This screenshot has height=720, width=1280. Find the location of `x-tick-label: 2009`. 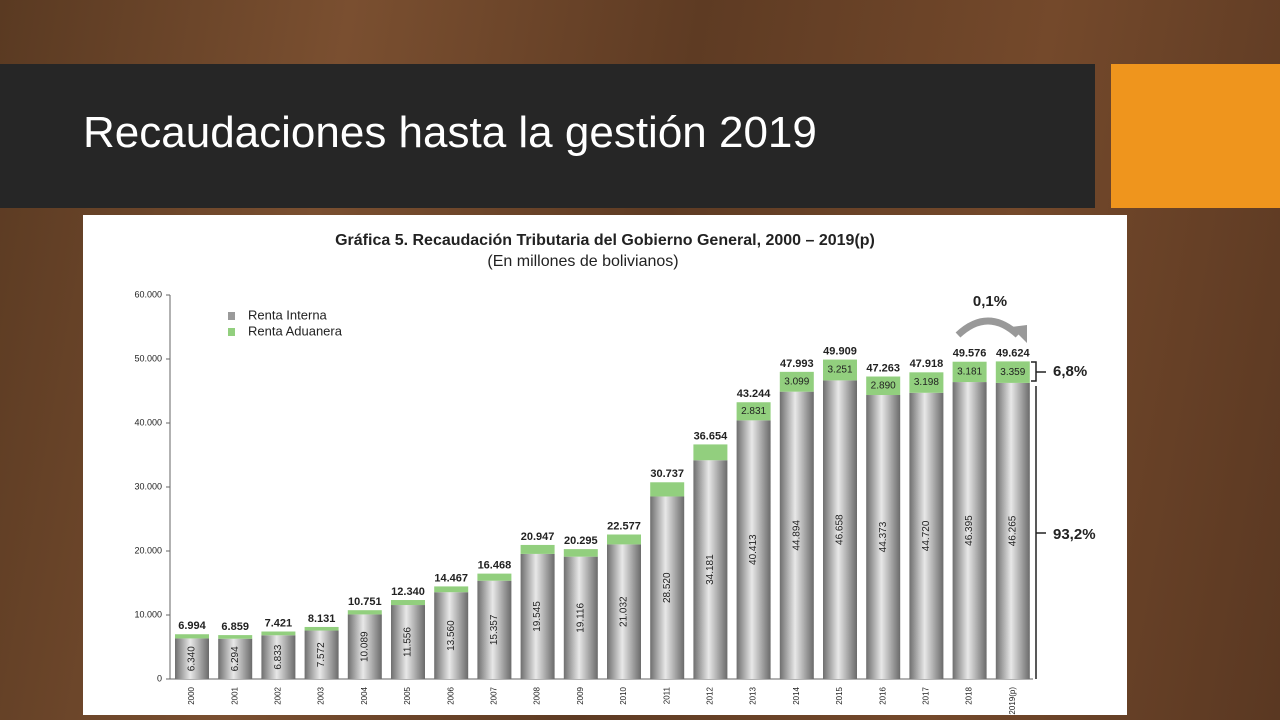

x-tick-label: 2009 is located at coordinates (580, 695).